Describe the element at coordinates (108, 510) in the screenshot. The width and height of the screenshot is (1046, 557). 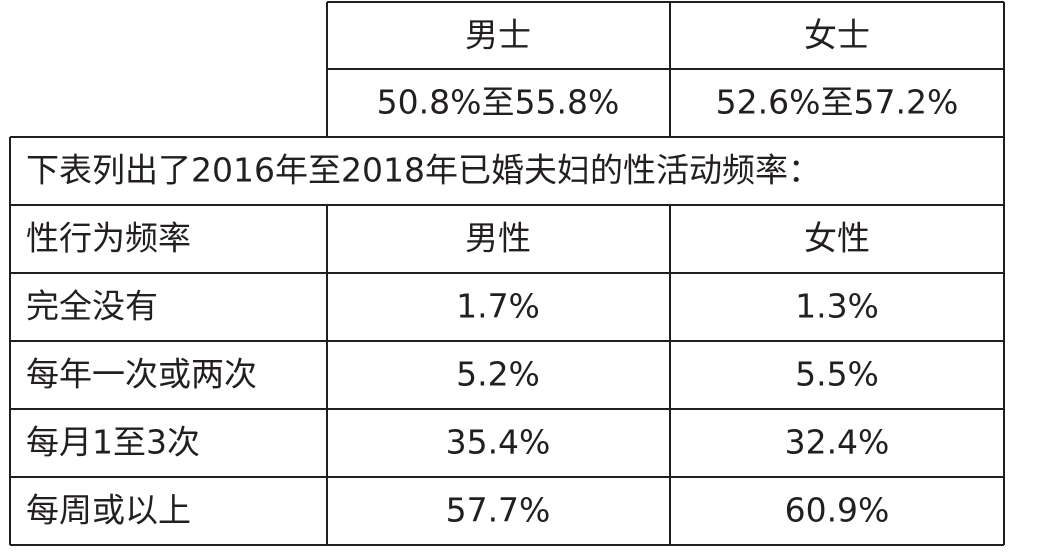
I see `row-label: 每周或以上` at that location.